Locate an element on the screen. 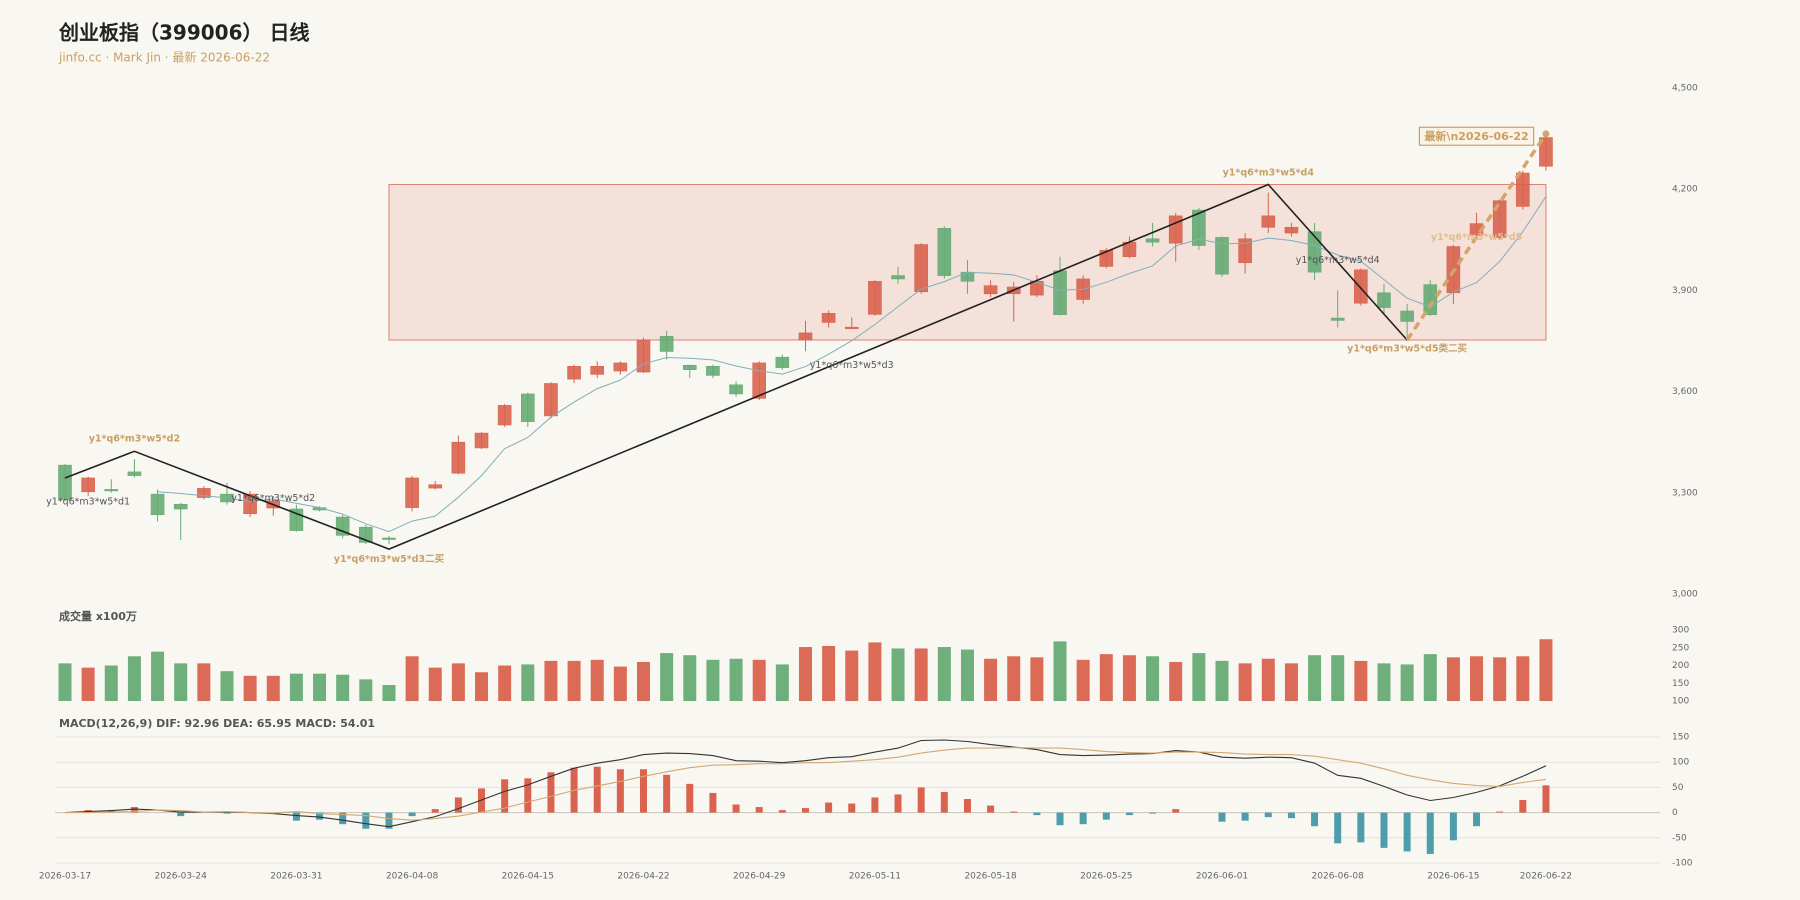 The height and width of the screenshot is (900, 1800). volume-title: 成交量 x100万 is located at coordinates (98, 616).